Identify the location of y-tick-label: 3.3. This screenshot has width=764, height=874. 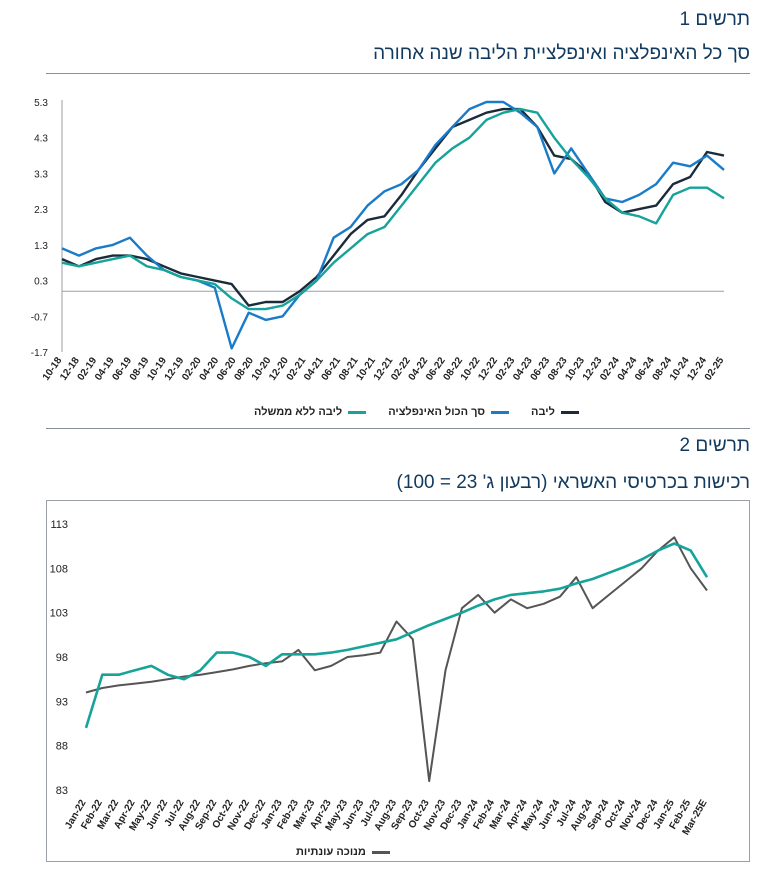
(41, 174).